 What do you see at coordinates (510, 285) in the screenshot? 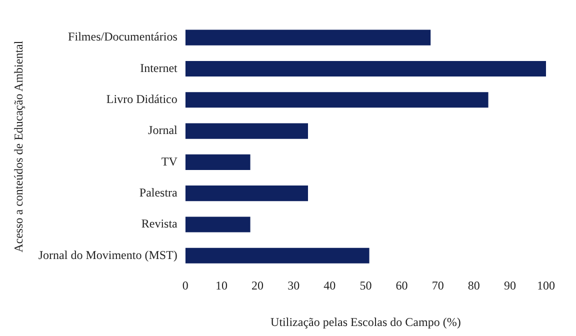
I see `x-tick-label: 90` at bounding box center [510, 285].